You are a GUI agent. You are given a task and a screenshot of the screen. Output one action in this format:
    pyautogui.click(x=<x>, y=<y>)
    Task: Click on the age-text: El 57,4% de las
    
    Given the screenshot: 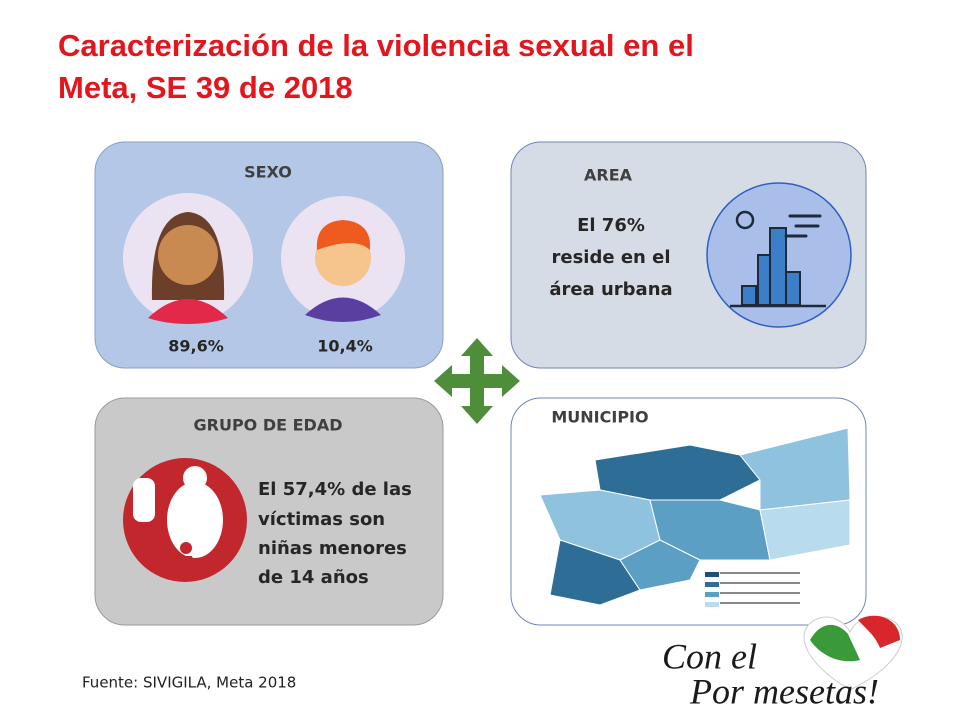 What is the action you would take?
    pyautogui.click(x=335, y=489)
    